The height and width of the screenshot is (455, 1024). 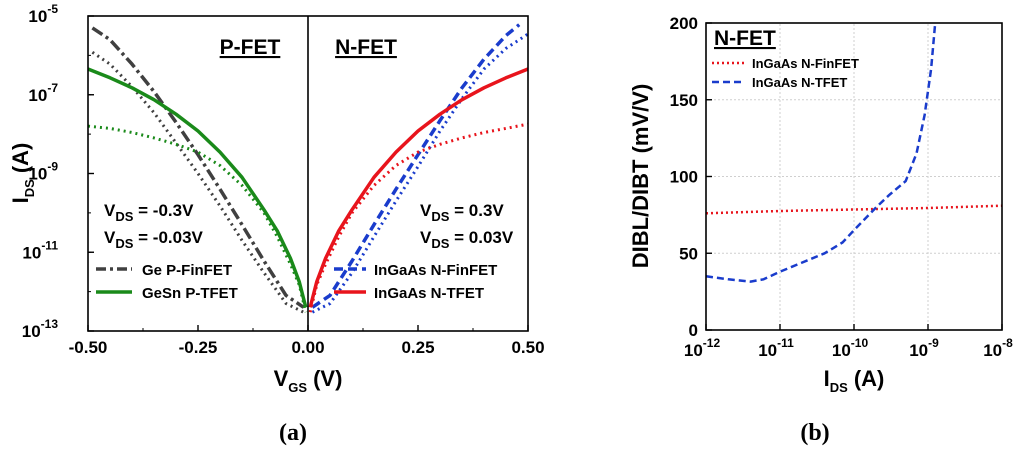 I want to click on panel-a-y-axis-label: IDS(A), so click(x=22, y=173).